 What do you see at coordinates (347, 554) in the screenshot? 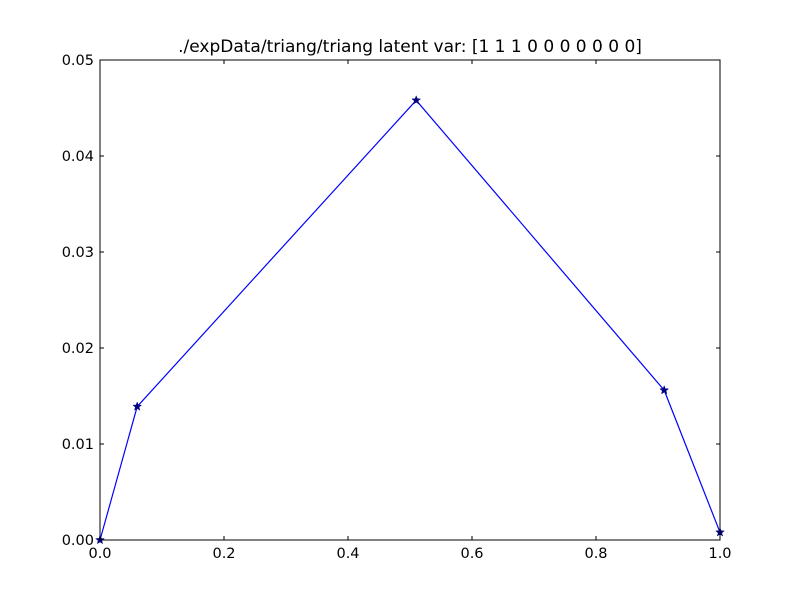
I see `x-tick-label: 0.4` at bounding box center [347, 554].